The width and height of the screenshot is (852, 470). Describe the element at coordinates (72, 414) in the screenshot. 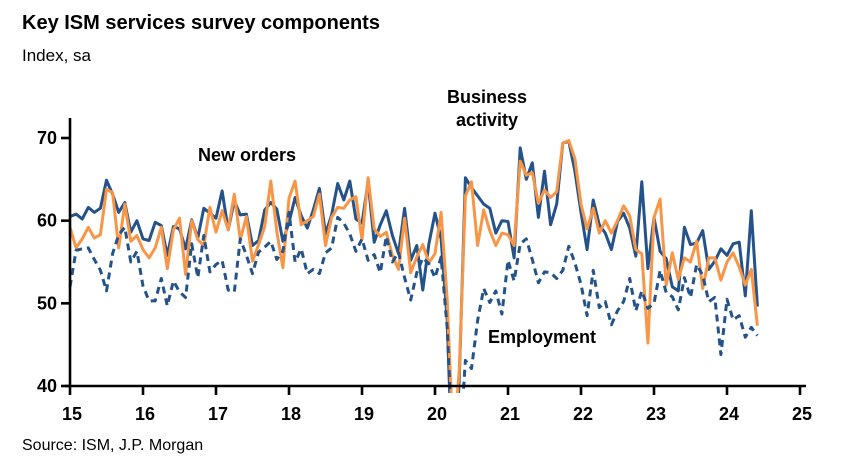

I see `x-tick-label: 15` at that location.